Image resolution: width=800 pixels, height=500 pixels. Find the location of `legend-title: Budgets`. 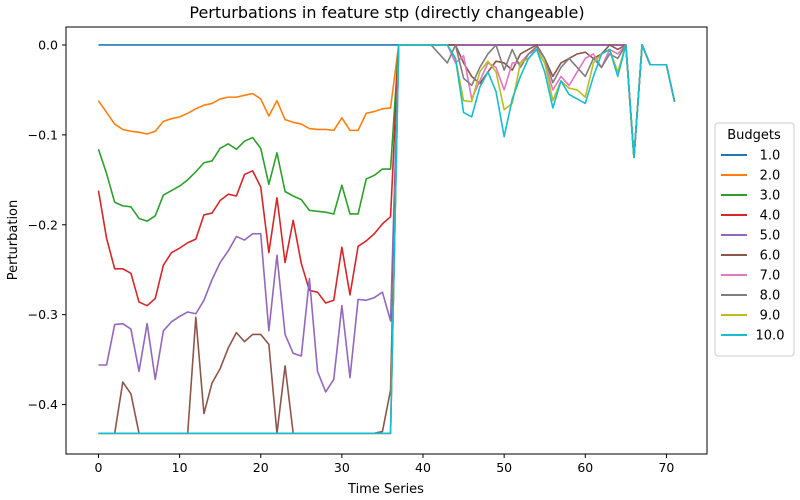

legend-title: Budgets is located at coordinates (754, 135).